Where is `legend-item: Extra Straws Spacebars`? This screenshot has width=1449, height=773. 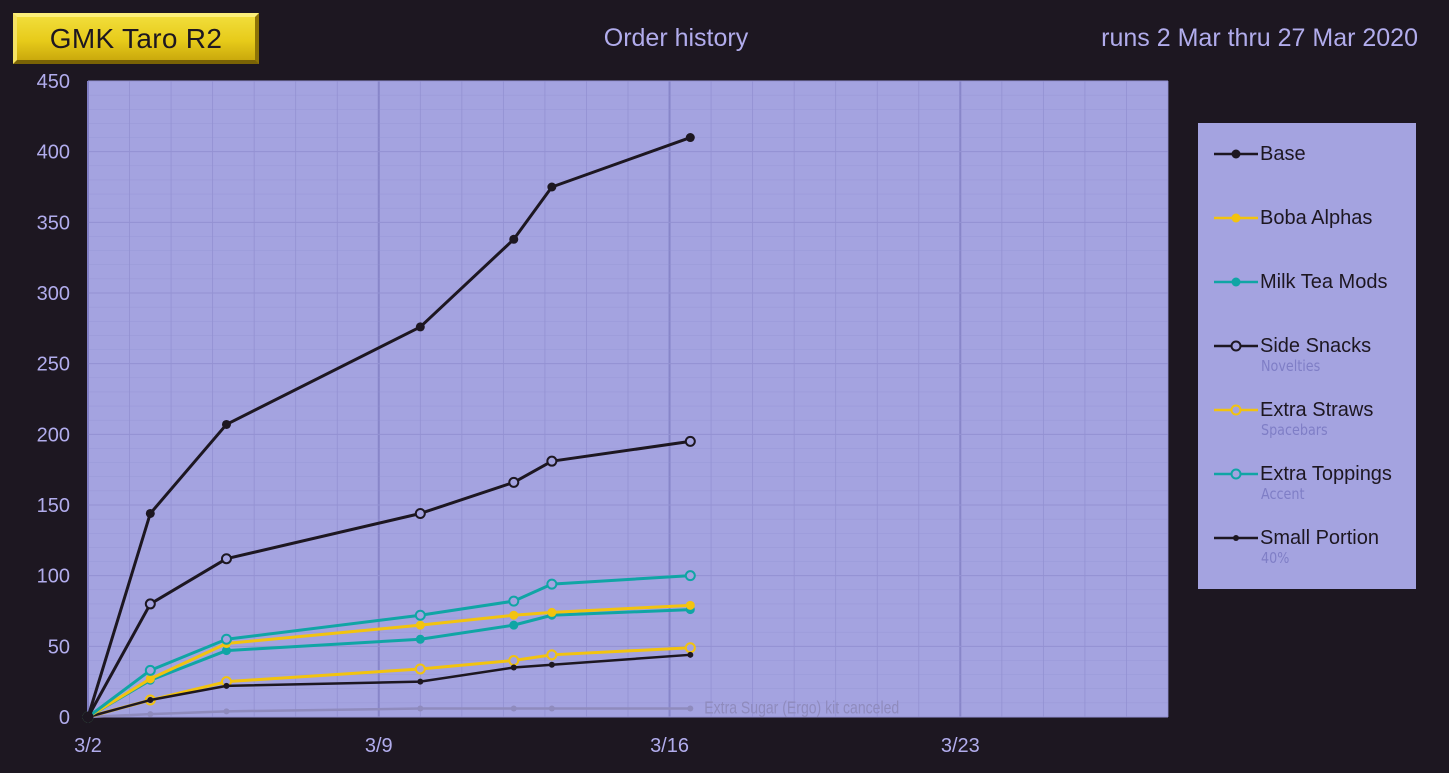
legend-item: Extra Straws Spacebars is located at coordinates (1307, 423).